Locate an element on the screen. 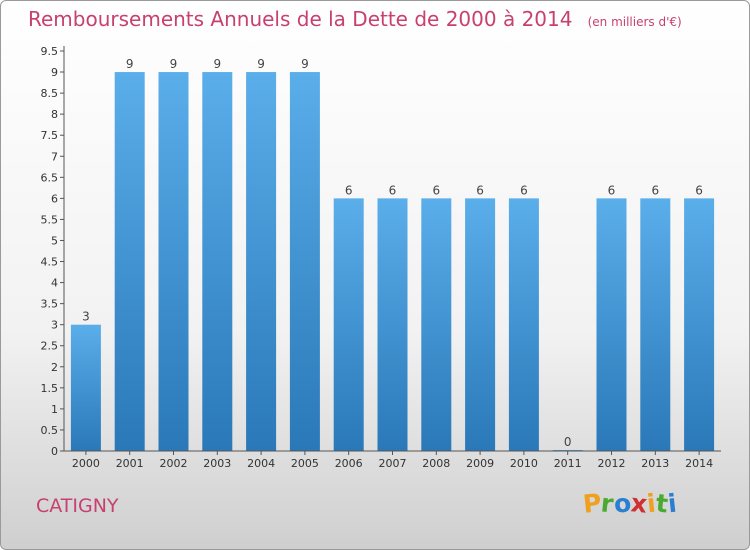 The width and height of the screenshot is (750, 550). x-tick-label-2007: 2007 is located at coordinates (393, 463).